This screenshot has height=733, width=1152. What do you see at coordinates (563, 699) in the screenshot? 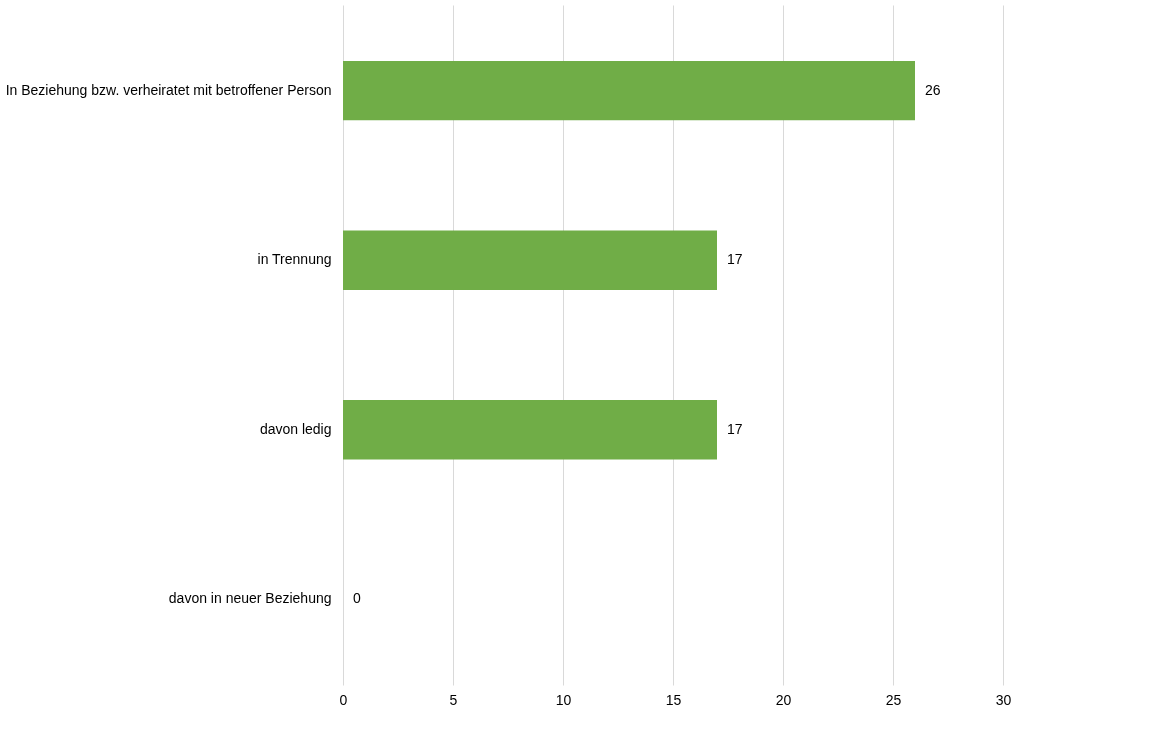
I see `x-tick-label: 10` at bounding box center [563, 699].